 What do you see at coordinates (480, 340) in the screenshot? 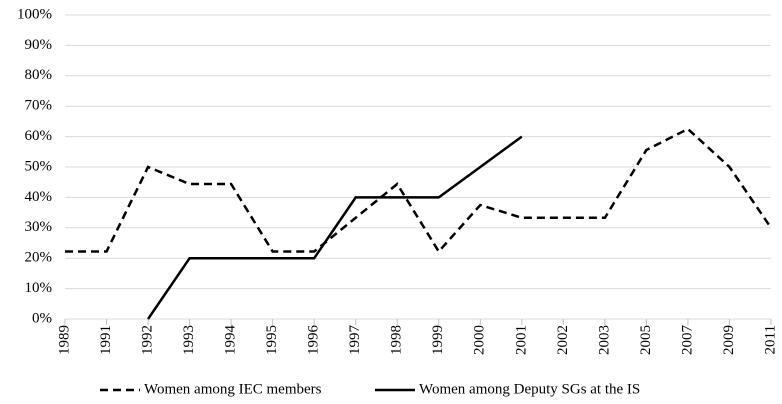
I see `x-tick-label: 2000` at bounding box center [480, 340].